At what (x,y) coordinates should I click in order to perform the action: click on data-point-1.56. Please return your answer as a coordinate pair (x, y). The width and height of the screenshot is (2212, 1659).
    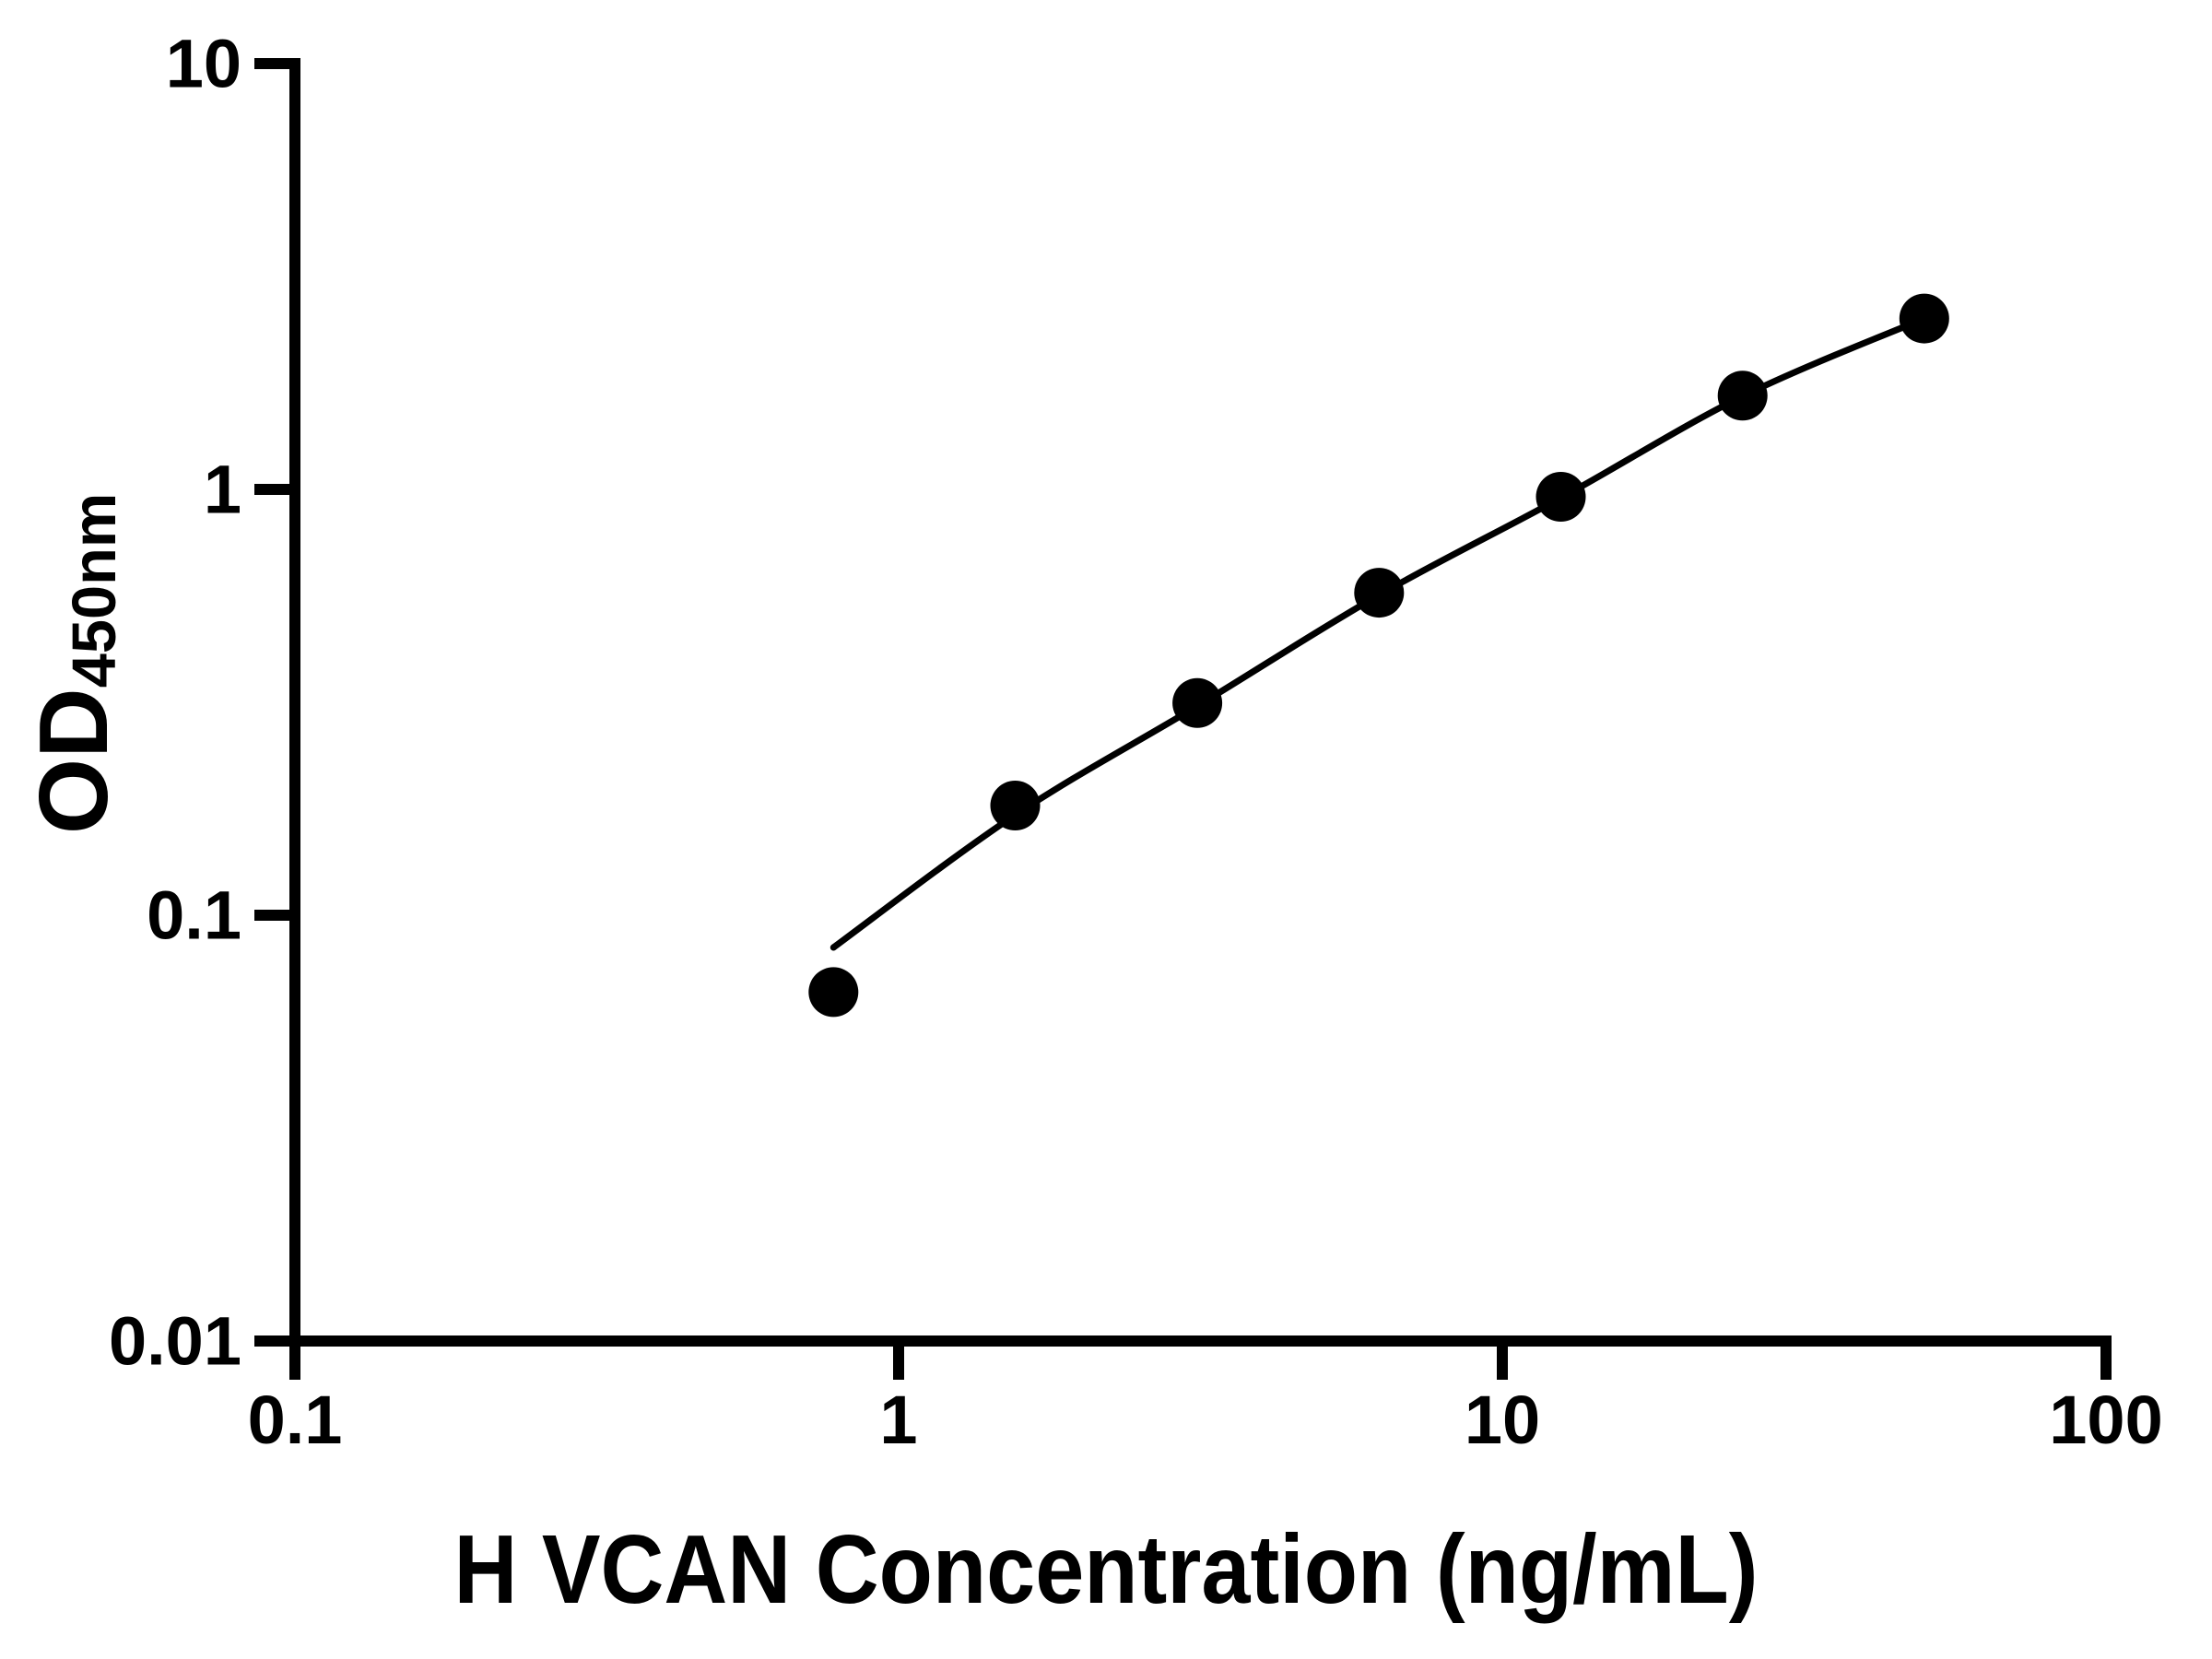
    Looking at the image, I should click on (1015, 805).